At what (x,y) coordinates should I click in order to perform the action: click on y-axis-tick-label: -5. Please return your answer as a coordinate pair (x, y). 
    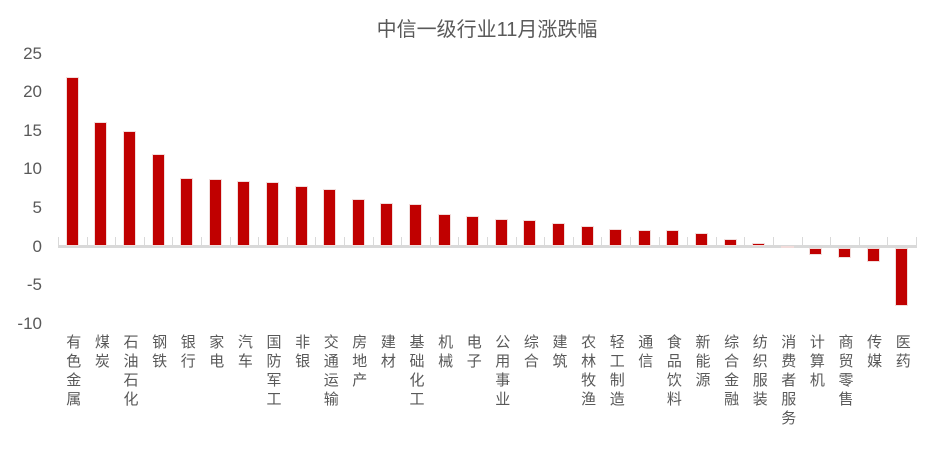
    Looking at the image, I should click on (34, 285).